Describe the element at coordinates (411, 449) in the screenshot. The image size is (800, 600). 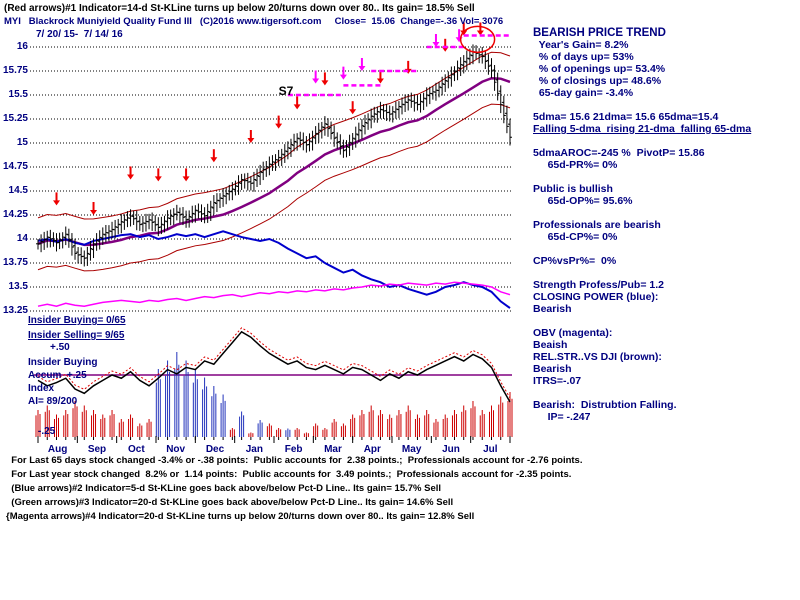
I see `month-label: May` at that location.